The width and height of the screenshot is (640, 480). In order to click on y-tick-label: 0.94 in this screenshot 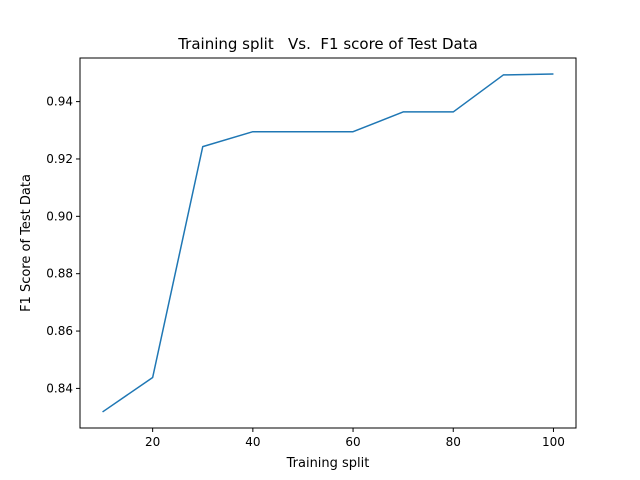, I will do `click(59, 102)`.